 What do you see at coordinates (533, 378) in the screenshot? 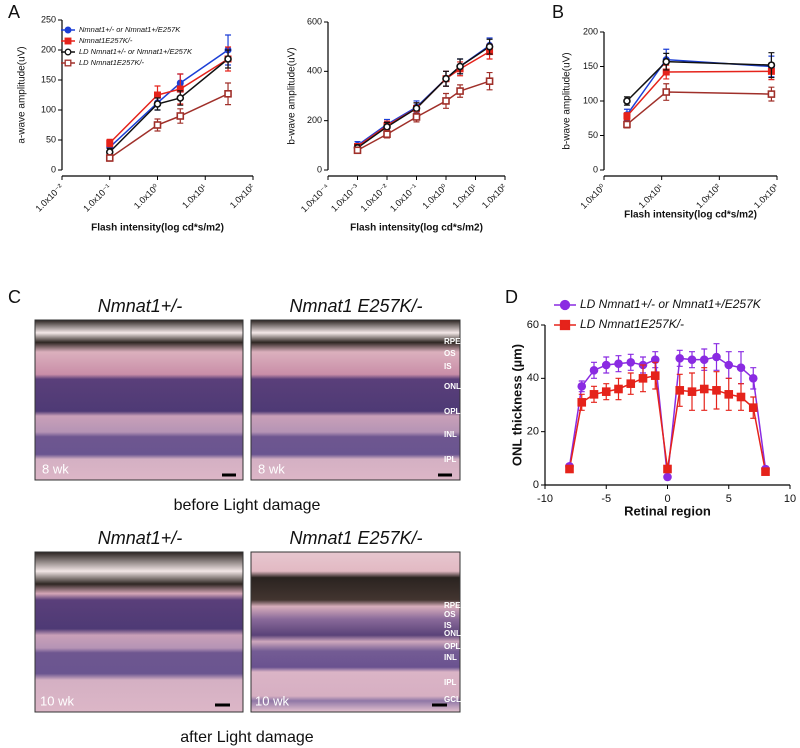
I see `y-tick-label: 40` at bounding box center [533, 378].